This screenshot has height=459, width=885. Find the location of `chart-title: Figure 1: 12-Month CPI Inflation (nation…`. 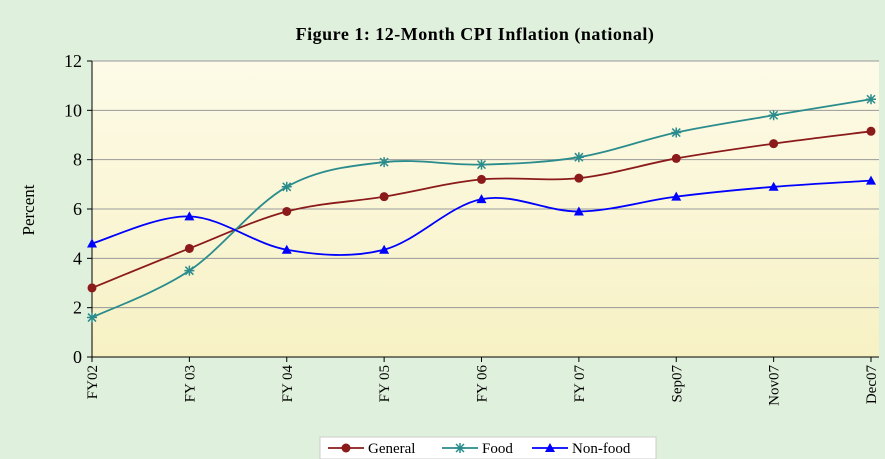

chart-title: Figure 1: 12-Month CPI Inflation (nation… is located at coordinates (475, 34).